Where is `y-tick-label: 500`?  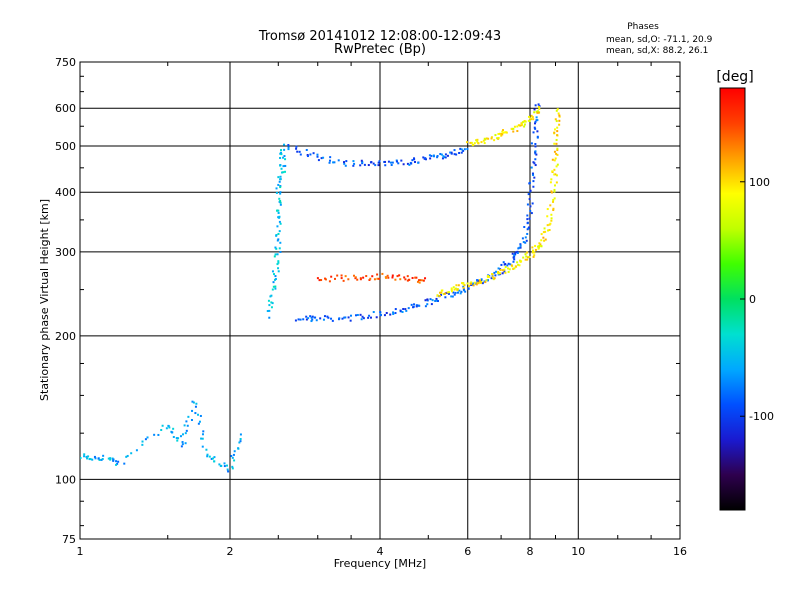
y-tick-label: 500 is located at coordinates (65, 146).